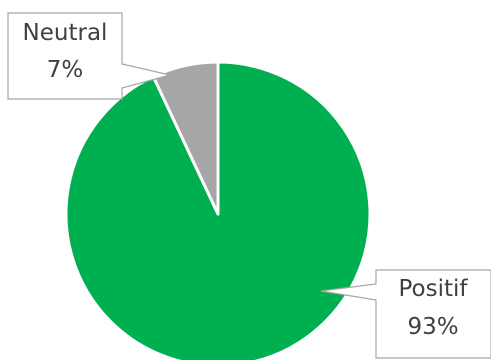 Image resolution: width=491 pixels, height=360 pixels. I want to click on callout-category-positif: Positif, so click(434, 289).